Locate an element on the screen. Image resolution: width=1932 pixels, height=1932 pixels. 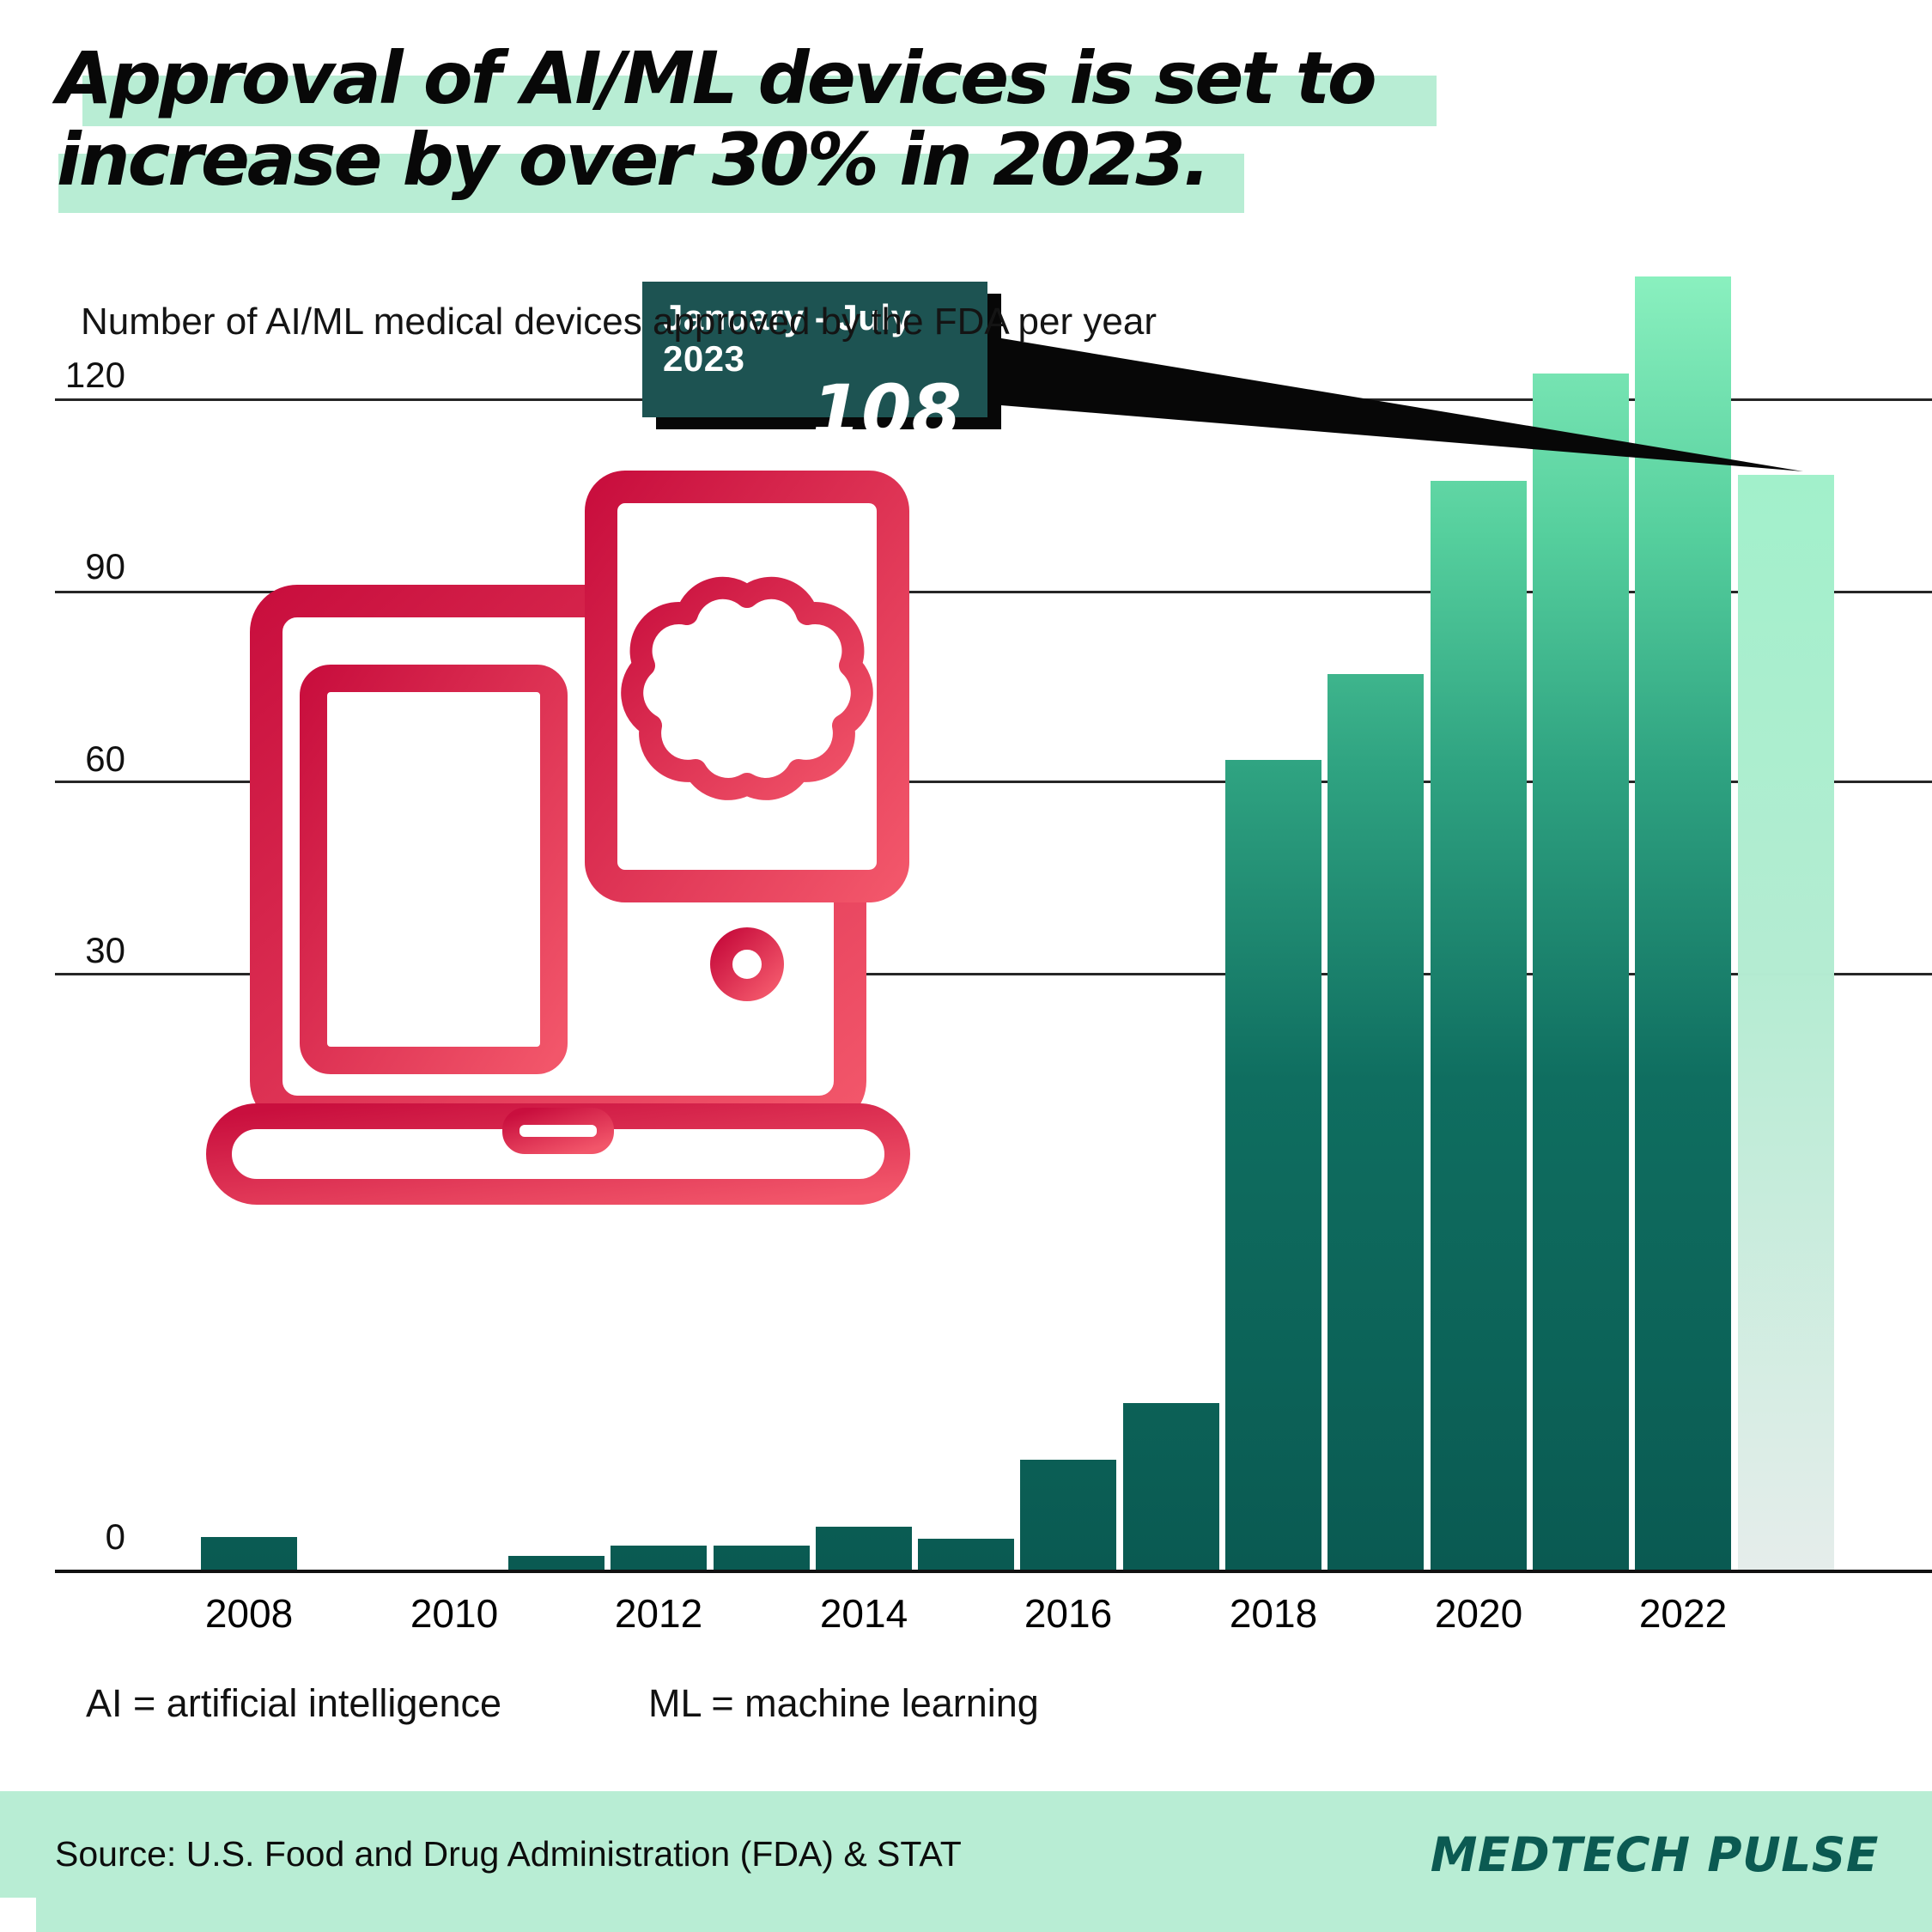
bar-2008 is located at coordinates (249, 1554).